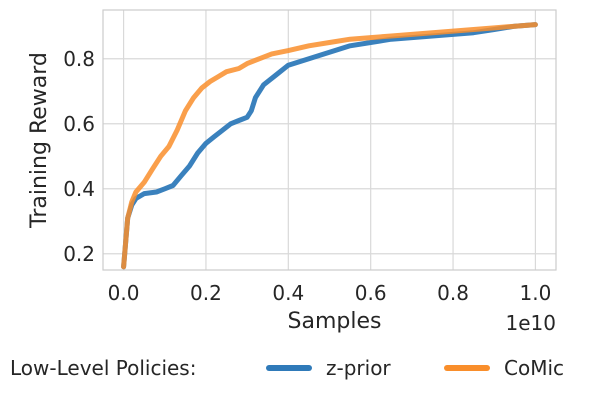 Image resolution: width=598 pixels, height=400 pixels. Describe the element at coordinates (531, 323) in the screenshot. I see `x-axis-offset-label: 1e10` at that location.